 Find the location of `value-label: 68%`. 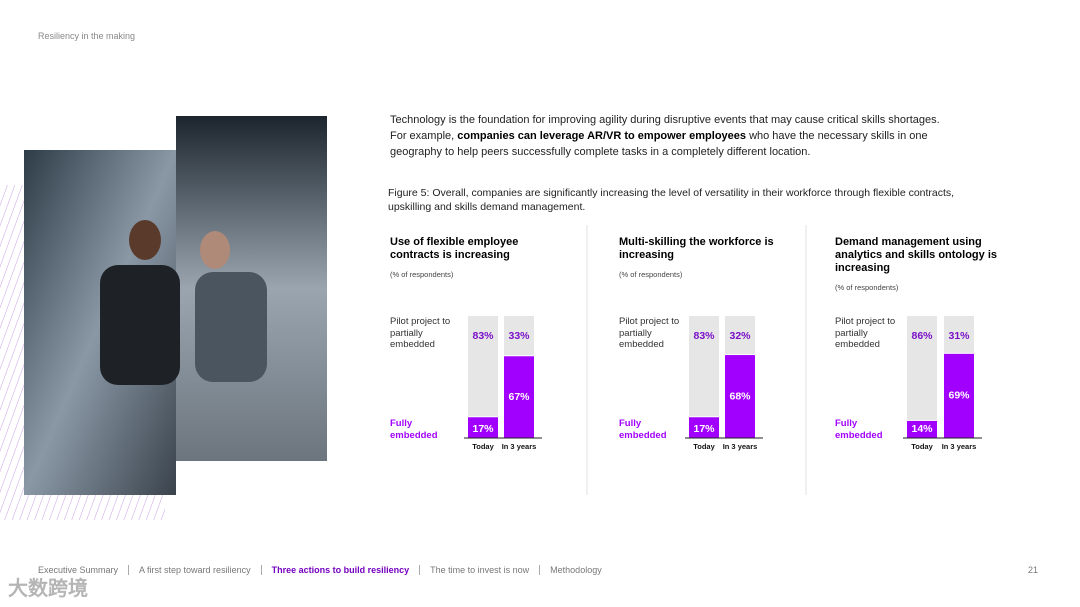

value-label: 68% is located at coordinates (740, 396).